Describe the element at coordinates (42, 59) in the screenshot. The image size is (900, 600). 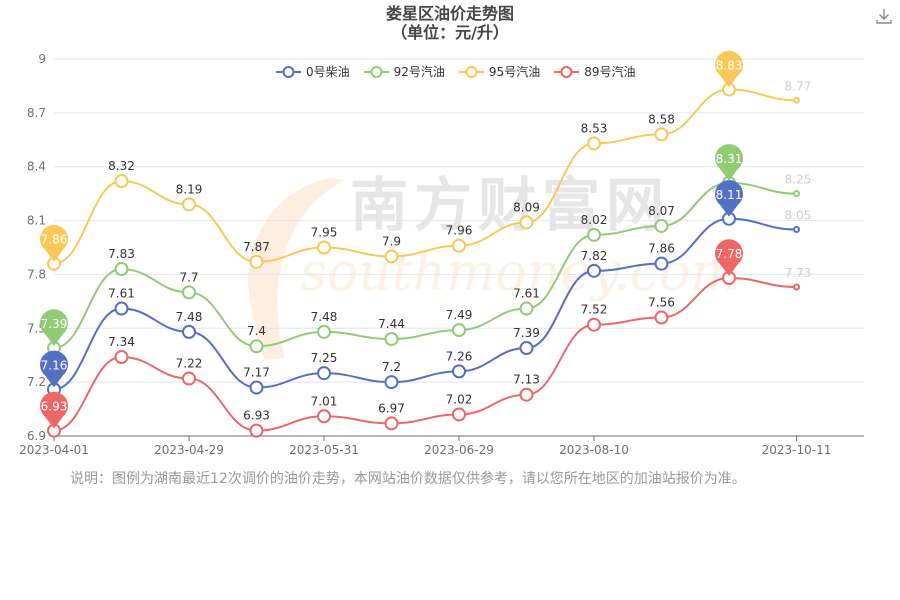
I see `y-tick-label: 9` at that location.